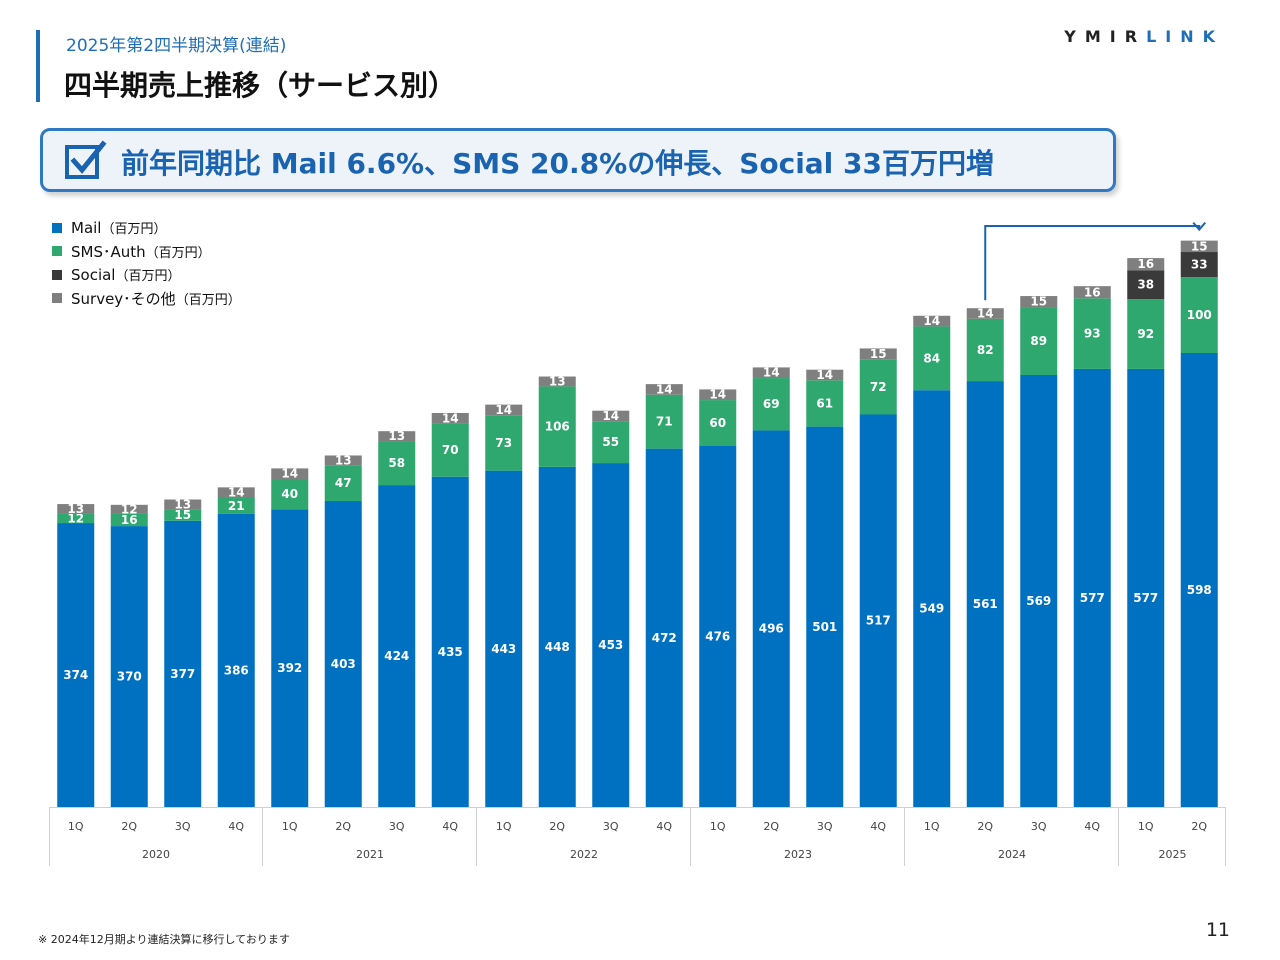 This screenshot has width=1280, height=960. What do you see at coordinates (1145, 598) in the screenshot?
I see `data-label-mail: 577` at bounding box center [1145, 598].